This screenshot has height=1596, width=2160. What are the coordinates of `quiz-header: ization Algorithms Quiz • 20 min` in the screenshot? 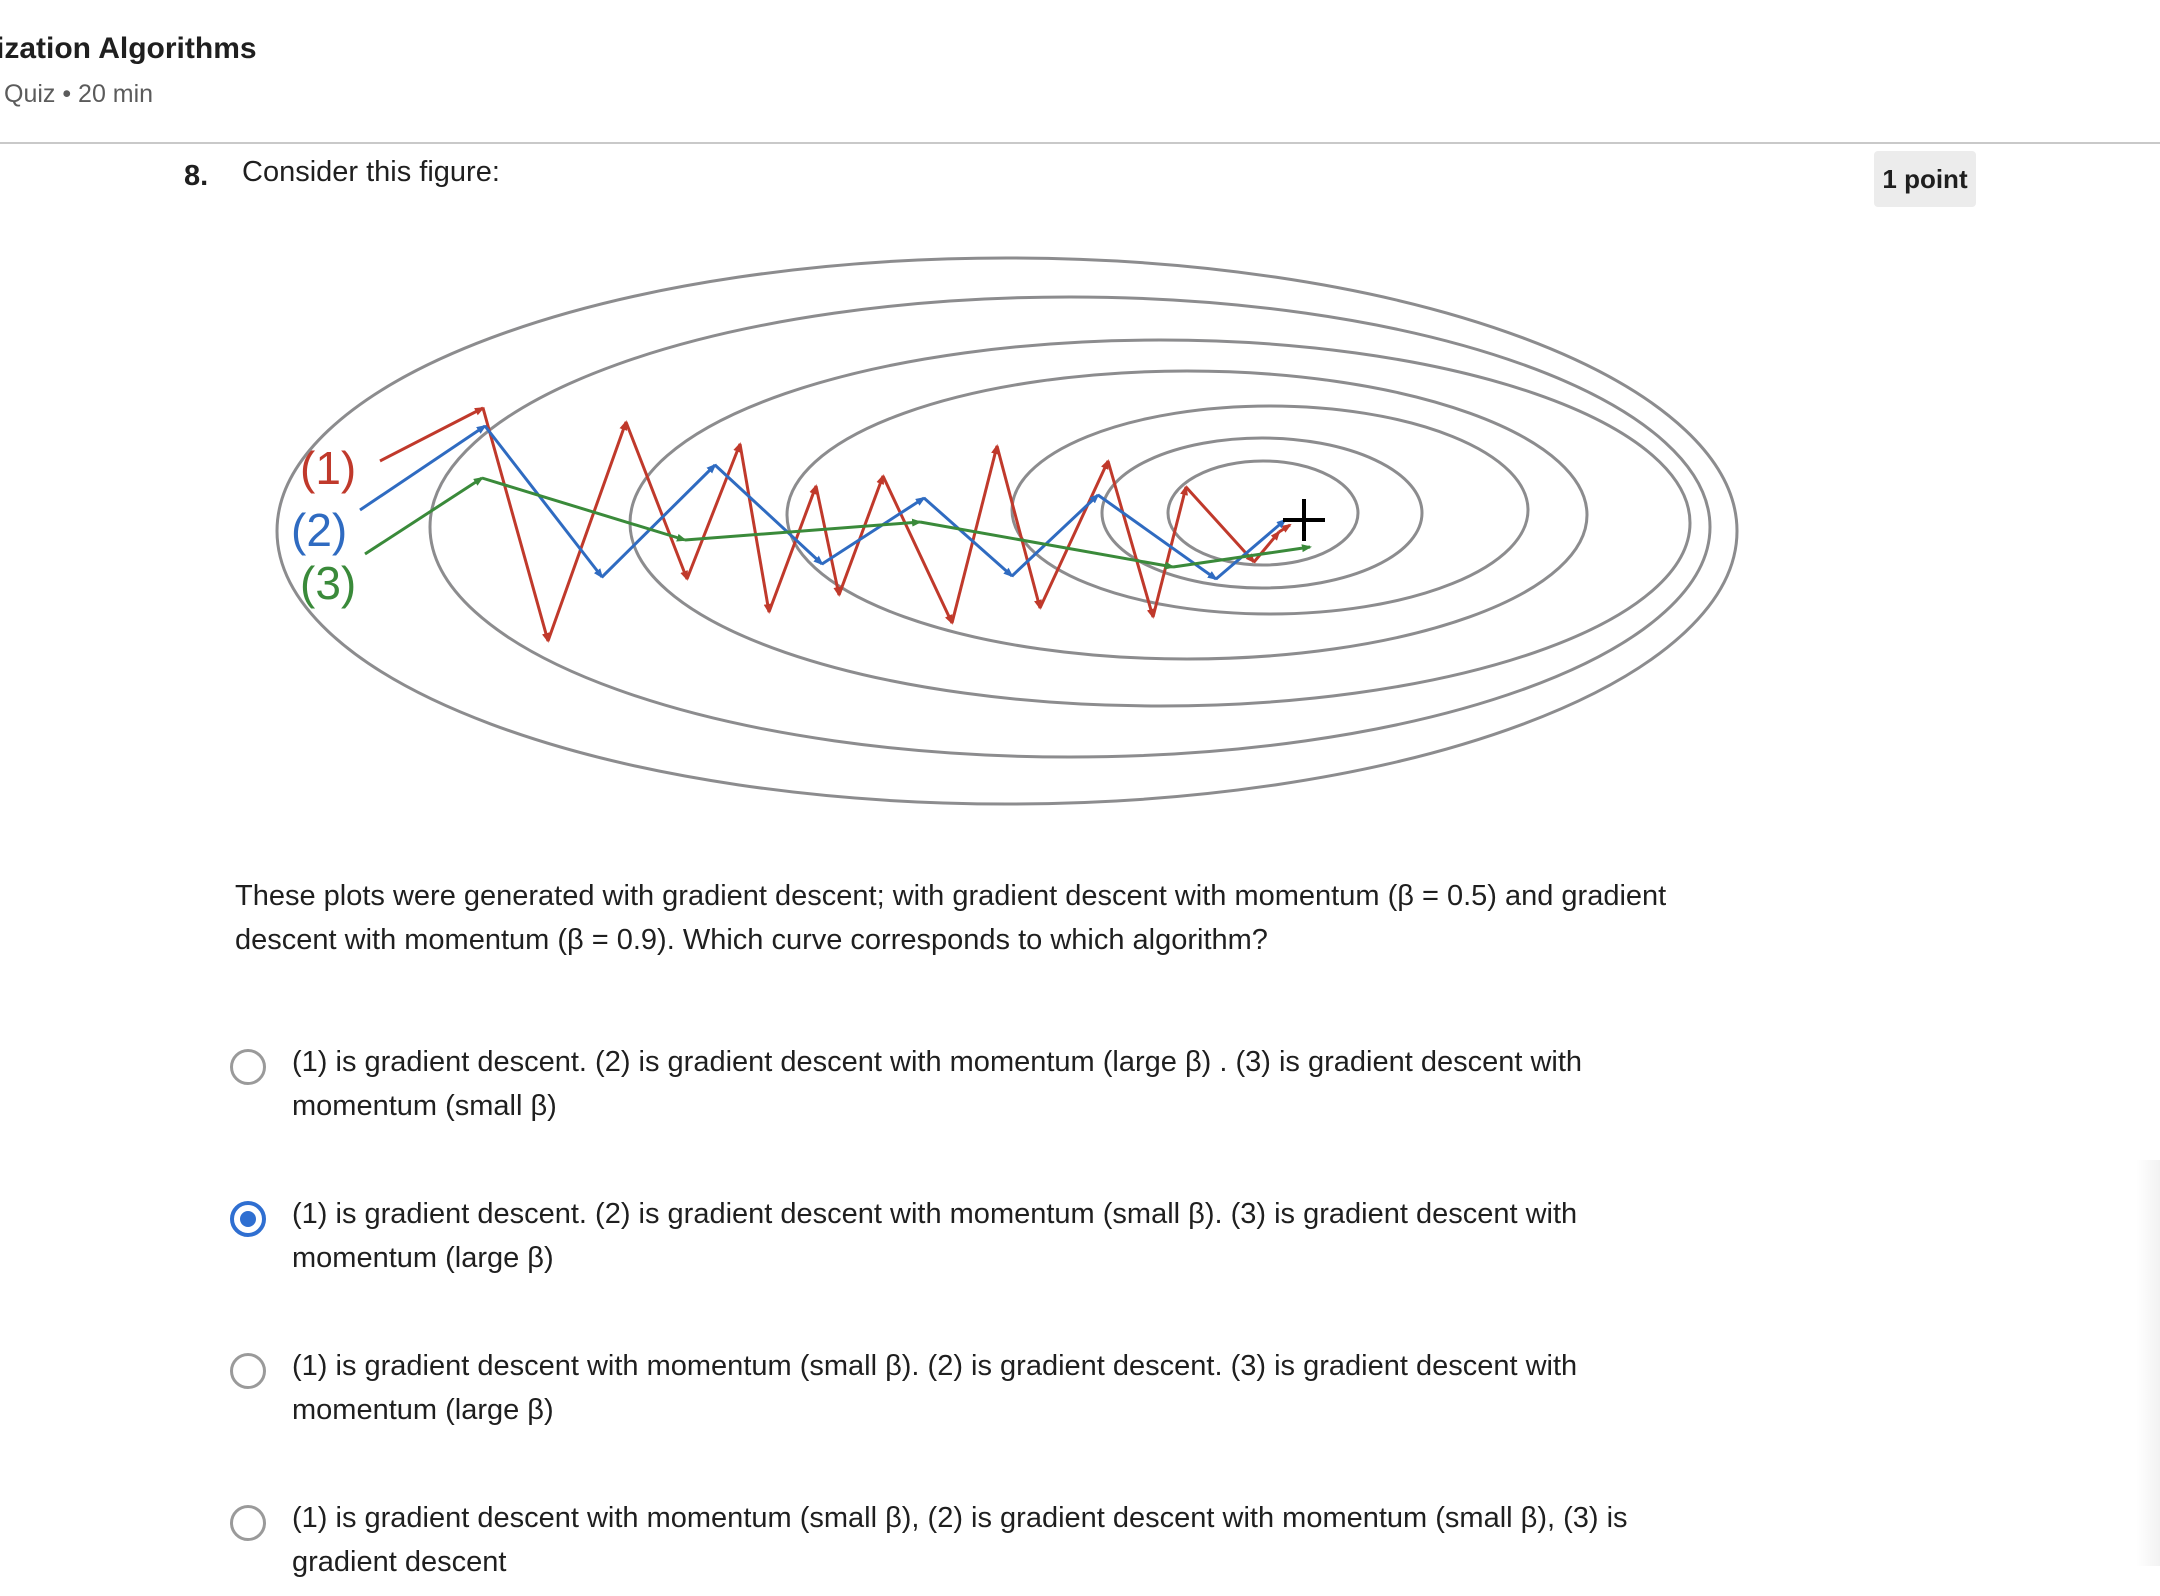 It's located at (1080, 72).